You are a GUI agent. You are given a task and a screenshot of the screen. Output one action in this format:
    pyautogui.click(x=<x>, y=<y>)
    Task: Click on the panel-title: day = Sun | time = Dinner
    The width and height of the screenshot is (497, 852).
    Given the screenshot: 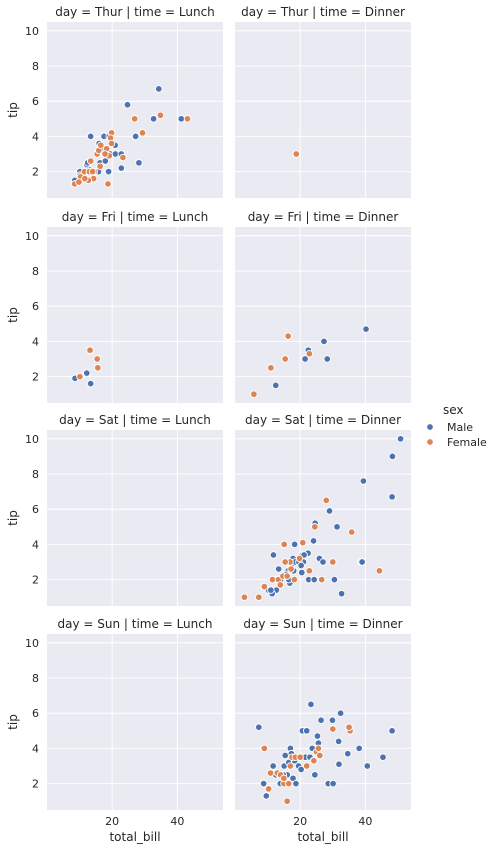 What is the action you would take?
    pyautogui.click(x=322, y=624)
    